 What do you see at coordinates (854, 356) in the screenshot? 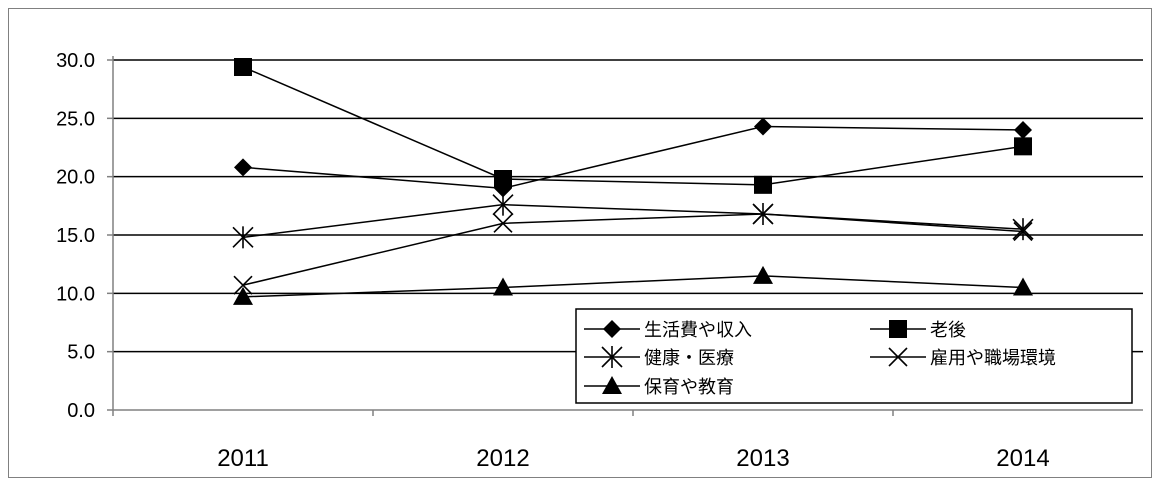
I see `legend-box` at bounding box center [854, 356].